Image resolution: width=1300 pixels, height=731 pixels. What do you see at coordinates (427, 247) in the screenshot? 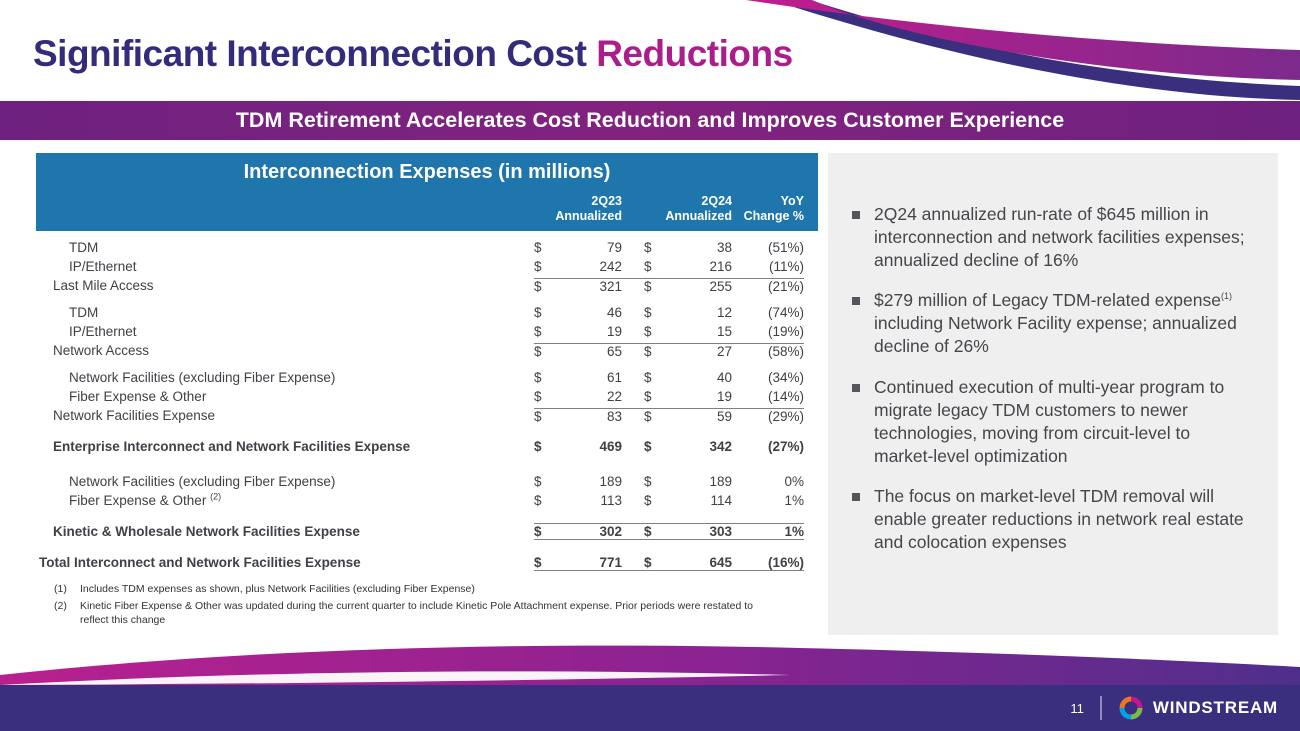
I see `table-row: TDM $ 79 $ 38 (51%)` at bounding box center [427, 247].